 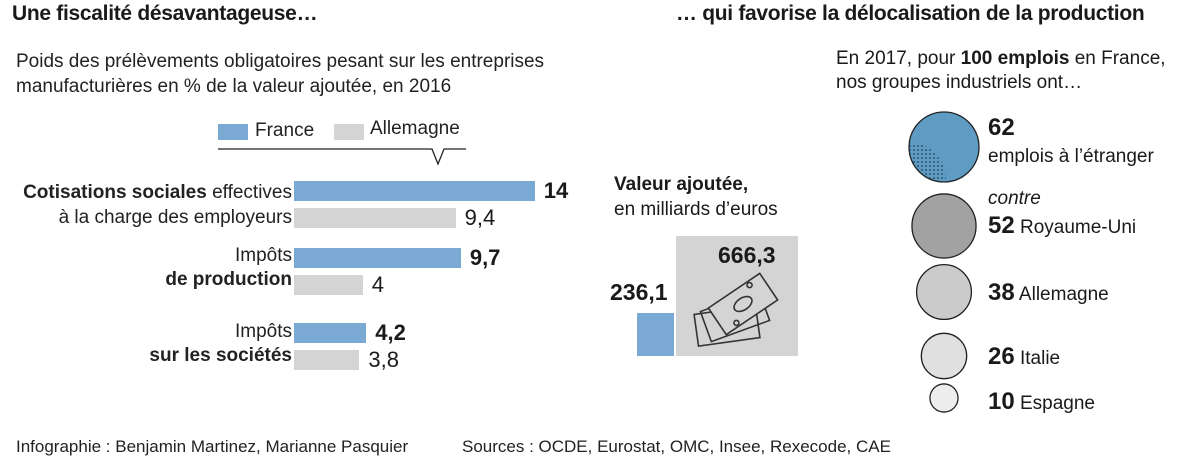 I want to click on bar-value-france-1: 9,7, so click(x=485, y=257).